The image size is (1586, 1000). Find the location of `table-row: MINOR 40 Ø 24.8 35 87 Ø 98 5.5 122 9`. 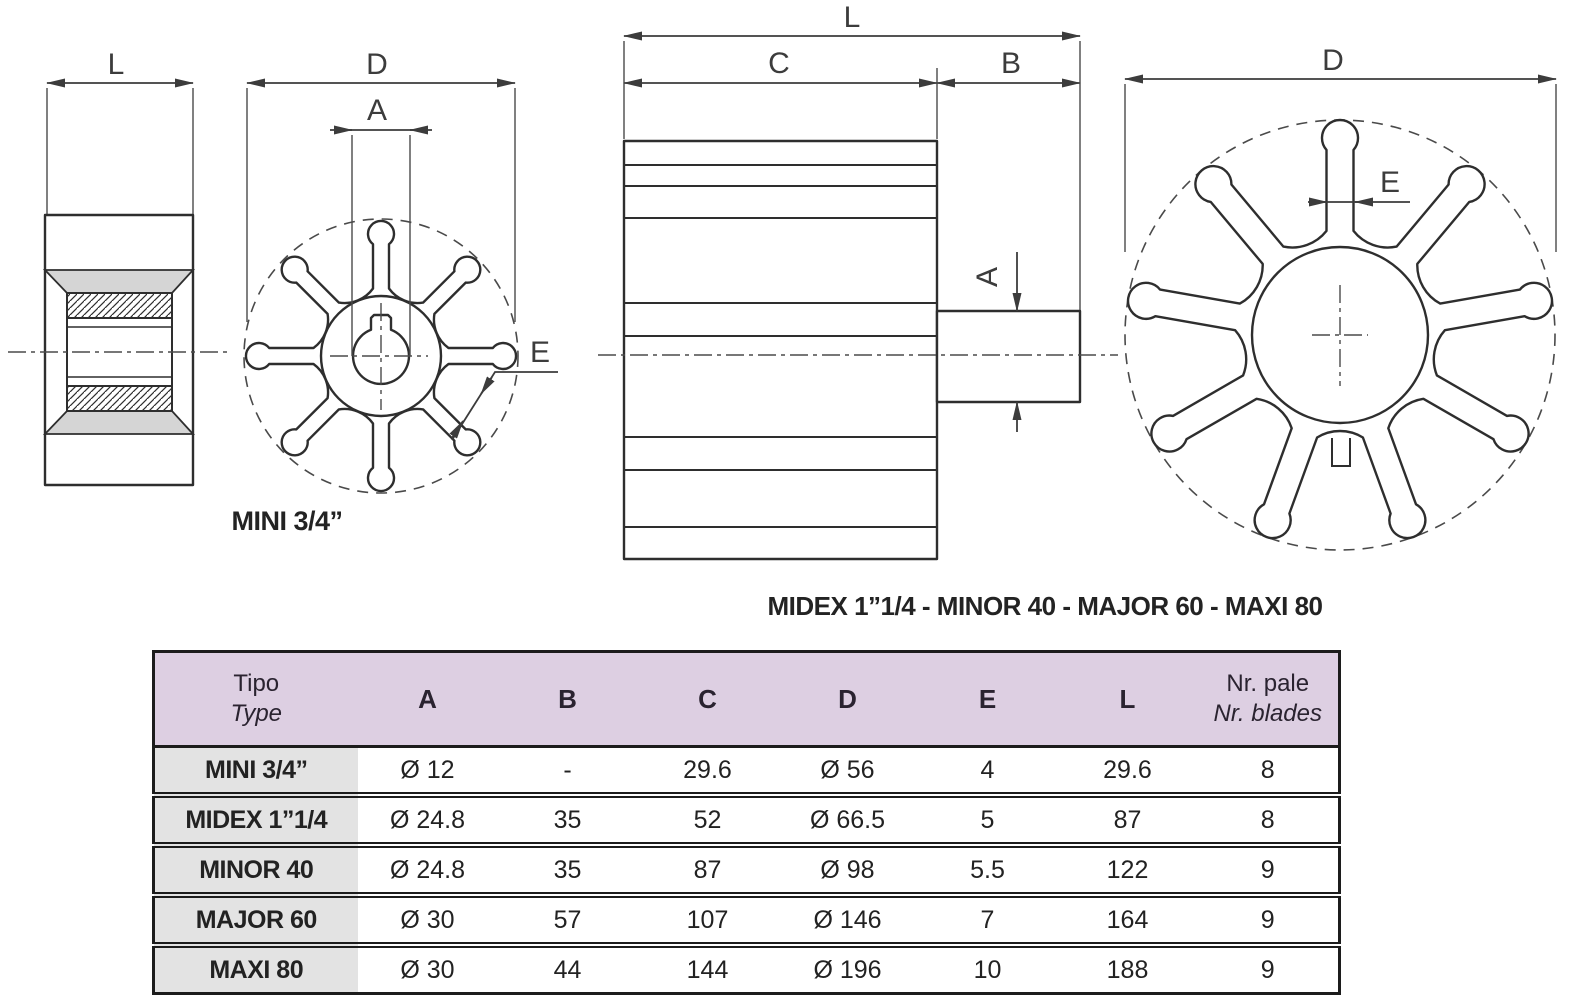

table-row: MINOR 40 Ø 24.8 35 87 Ø 98 5.5 122 9 is located at coordinates (746, 871).